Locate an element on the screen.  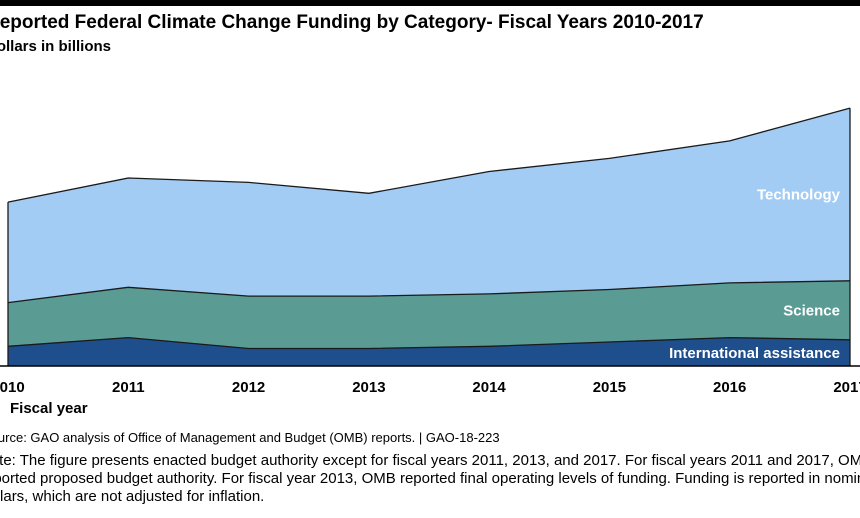
area-science is located at coordinates (429, 314).